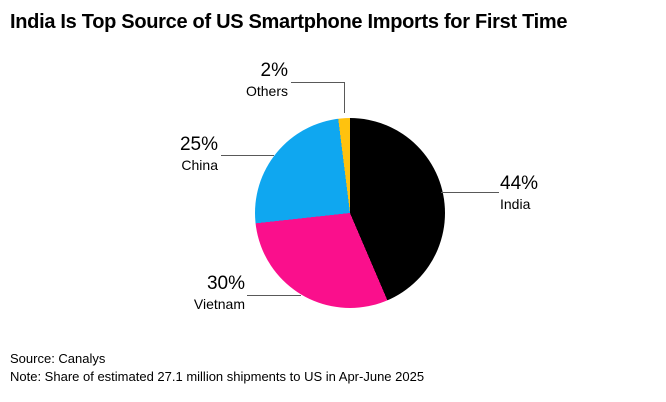  I want to click on callout-vietnam: 30% Vietnam, so click(219, 293).